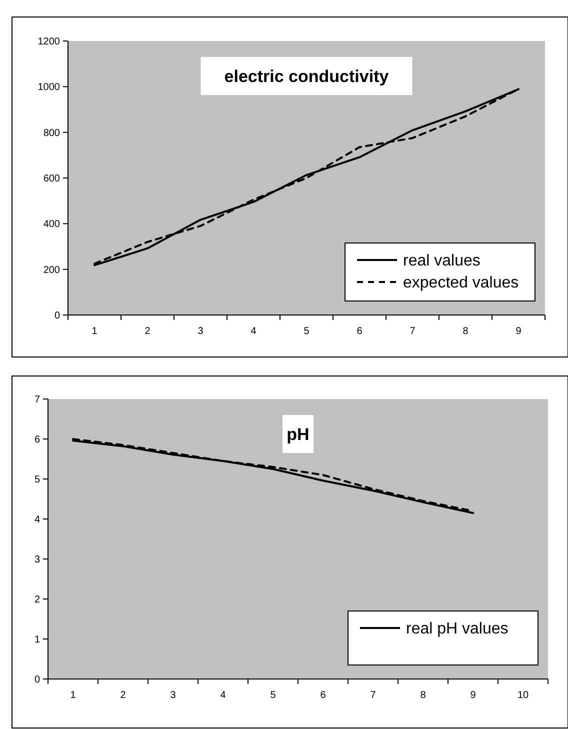  What do you see at coordinates (457, 629) in the screenshot?
I see `legend-label: real pH values` at bounding box center [457, 629].